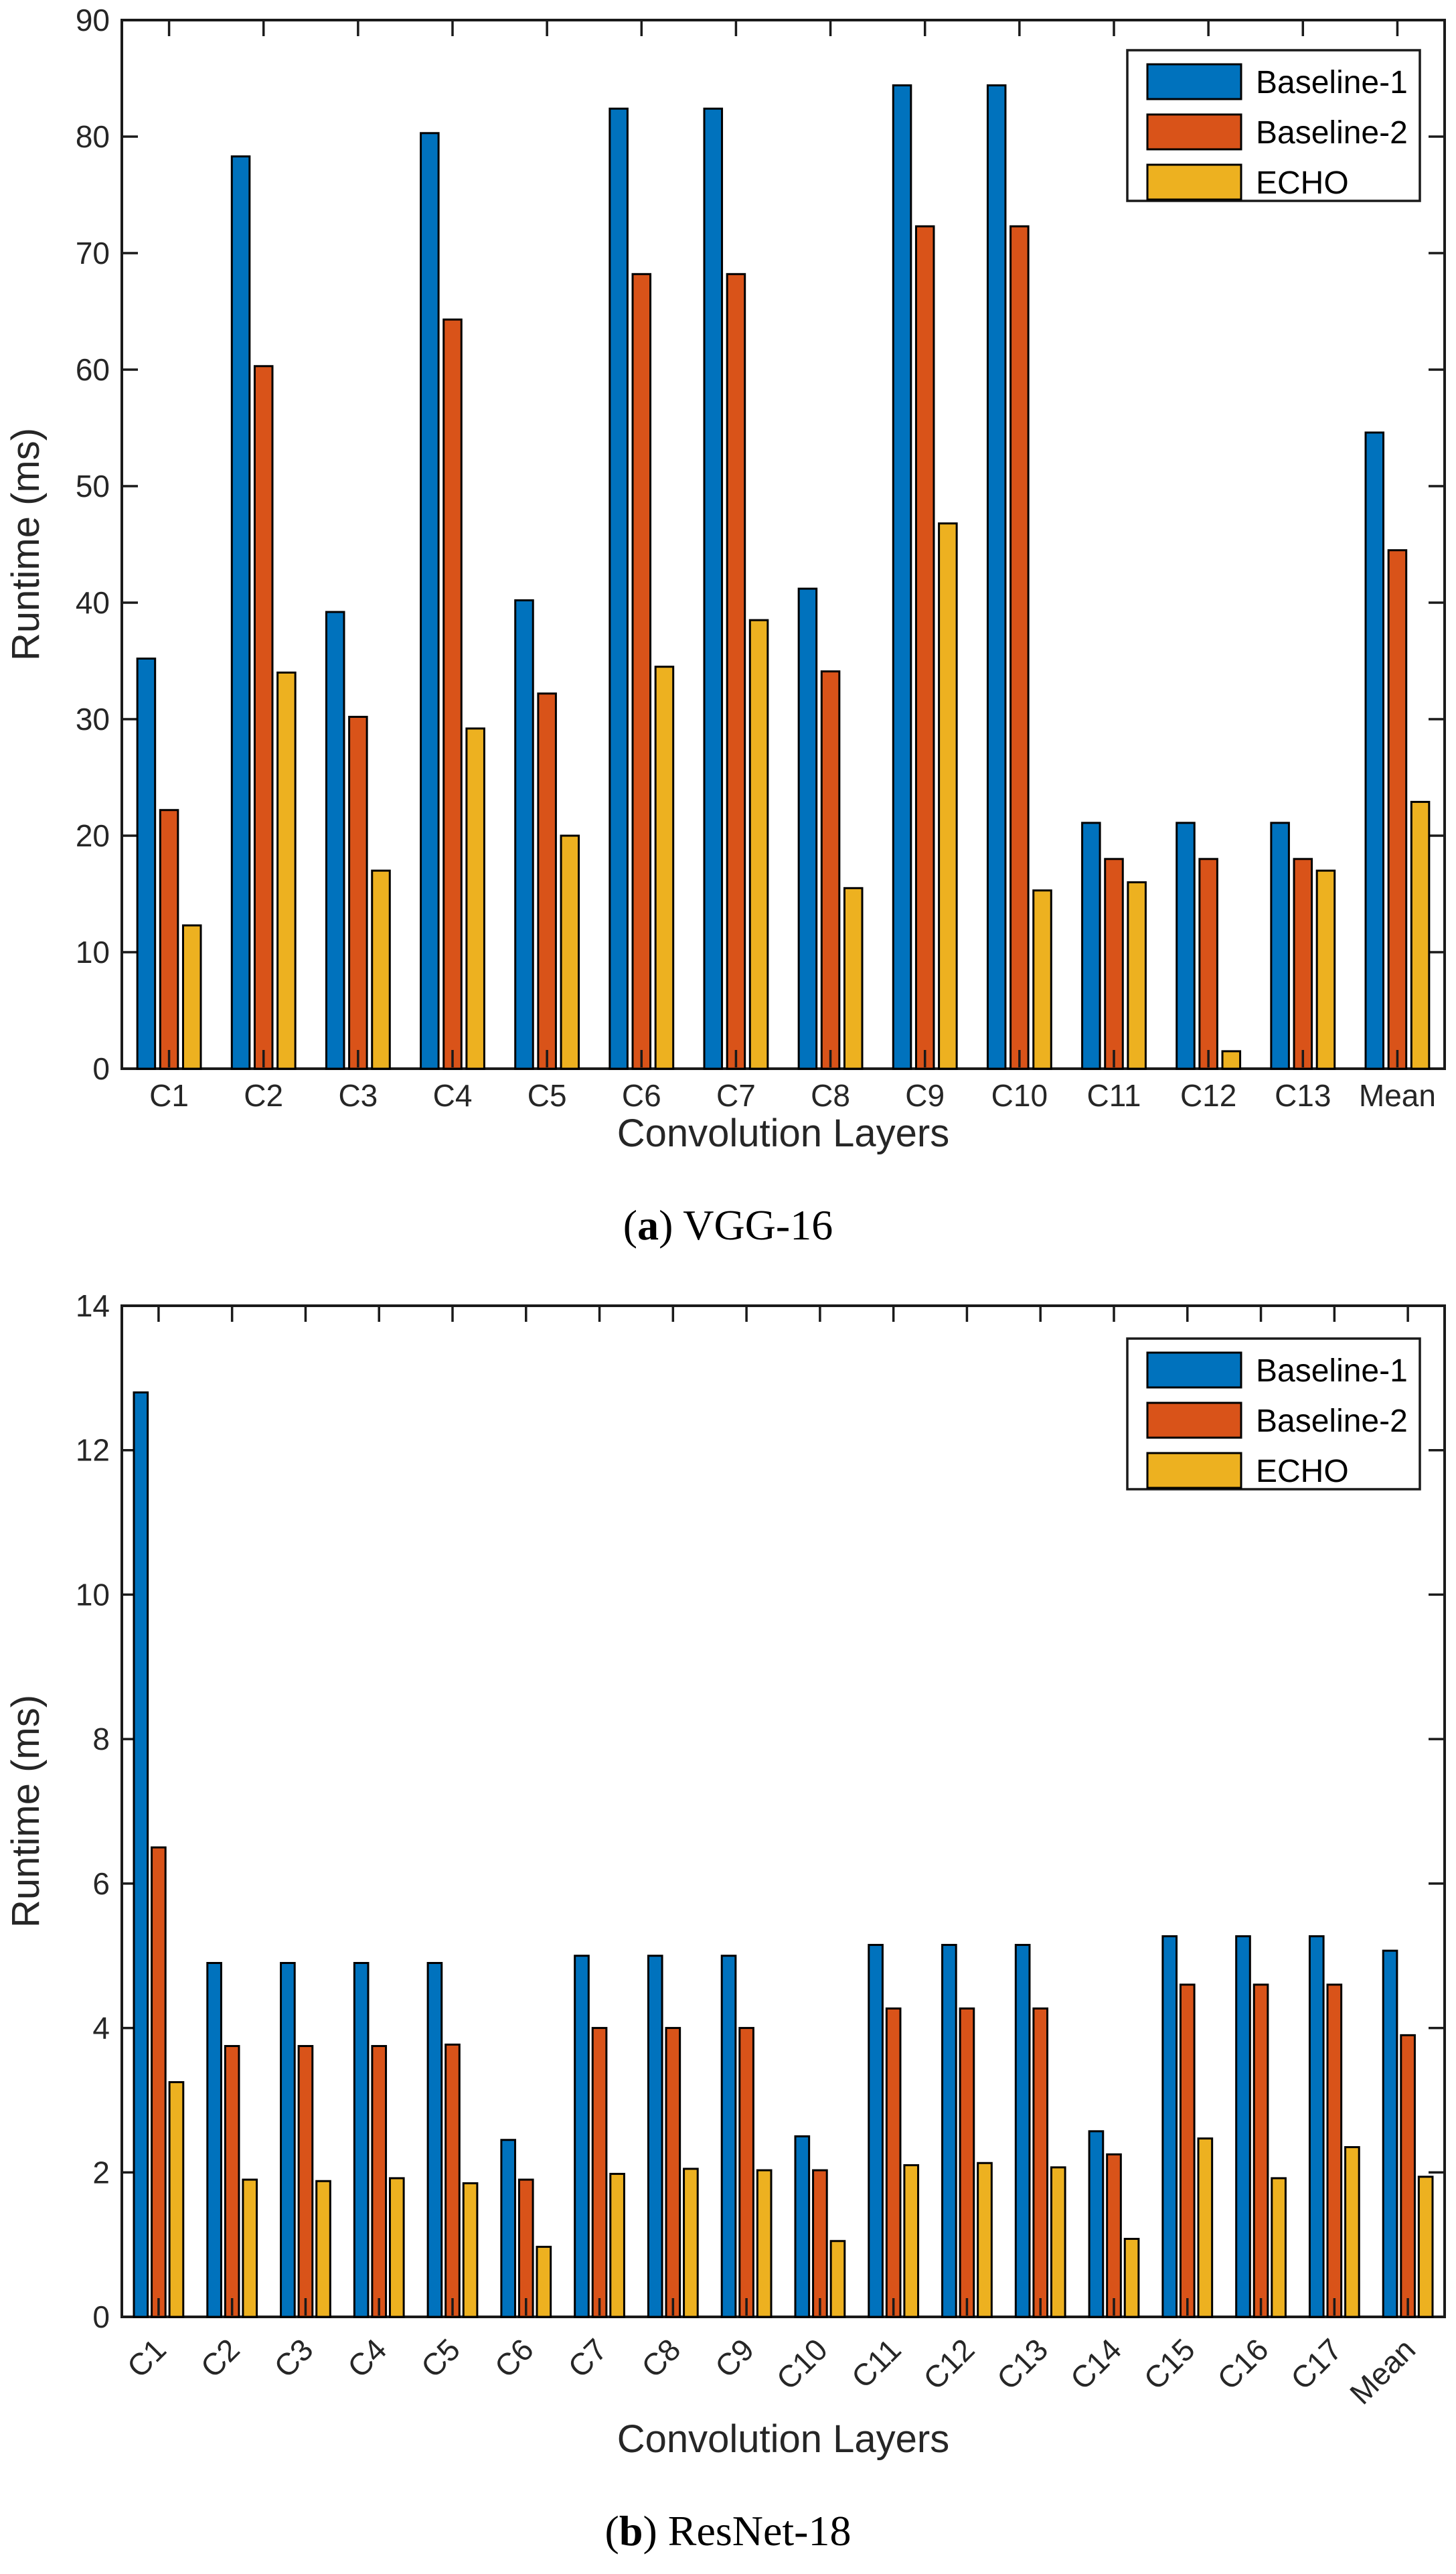 The image size is (1456, 2574). What do you see at coordinates (783, 2439) in the screenshot?
I see `resnet18-runtime-x-axis-label: Convolution Layers` at bounding box center [783, 2439].